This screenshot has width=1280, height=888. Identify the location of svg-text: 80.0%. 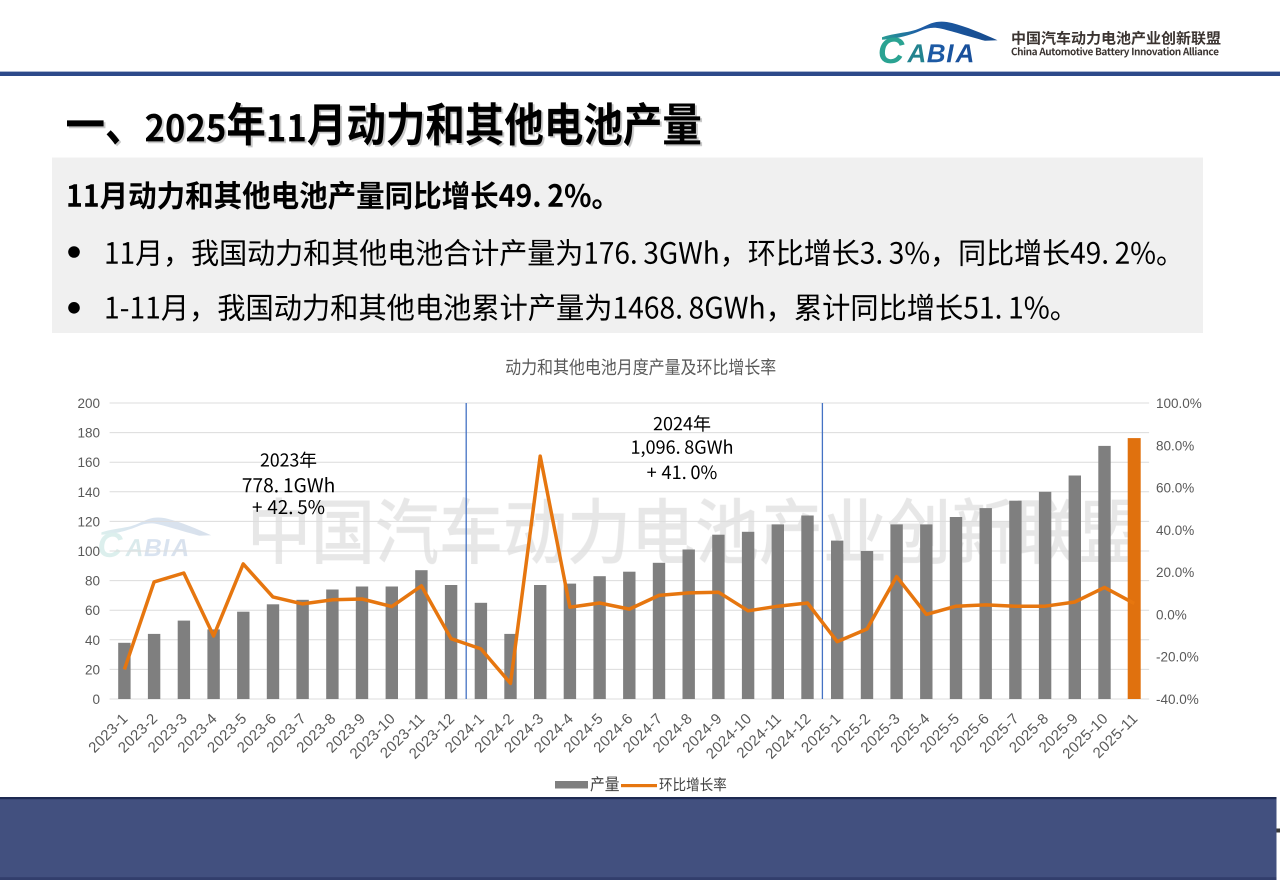
(1175, 445).